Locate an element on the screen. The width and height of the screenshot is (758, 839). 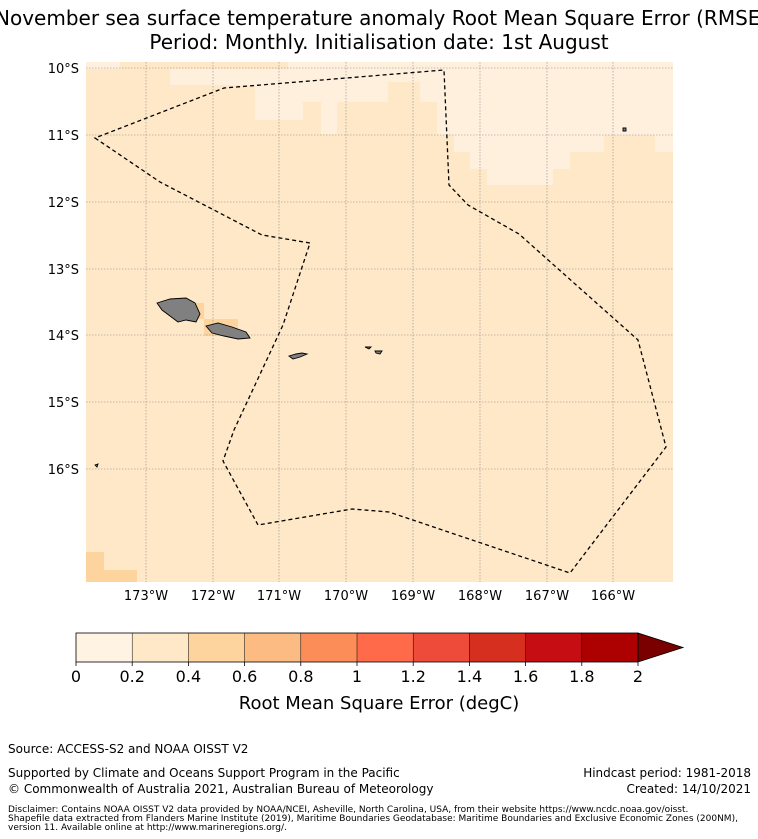
colorbar-tick-labels: 0 0.2 0.4 0.6 0.8 1 1.2 1.4 1.6 1.8 2 is located at coordinates (357, 676).